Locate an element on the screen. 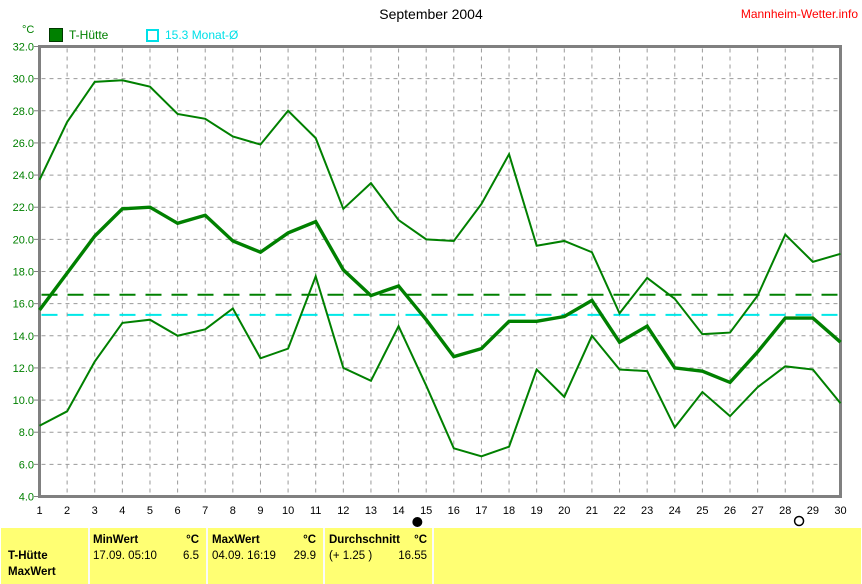  y-tick-label: 8.0 is located at coordinates (26, 433).